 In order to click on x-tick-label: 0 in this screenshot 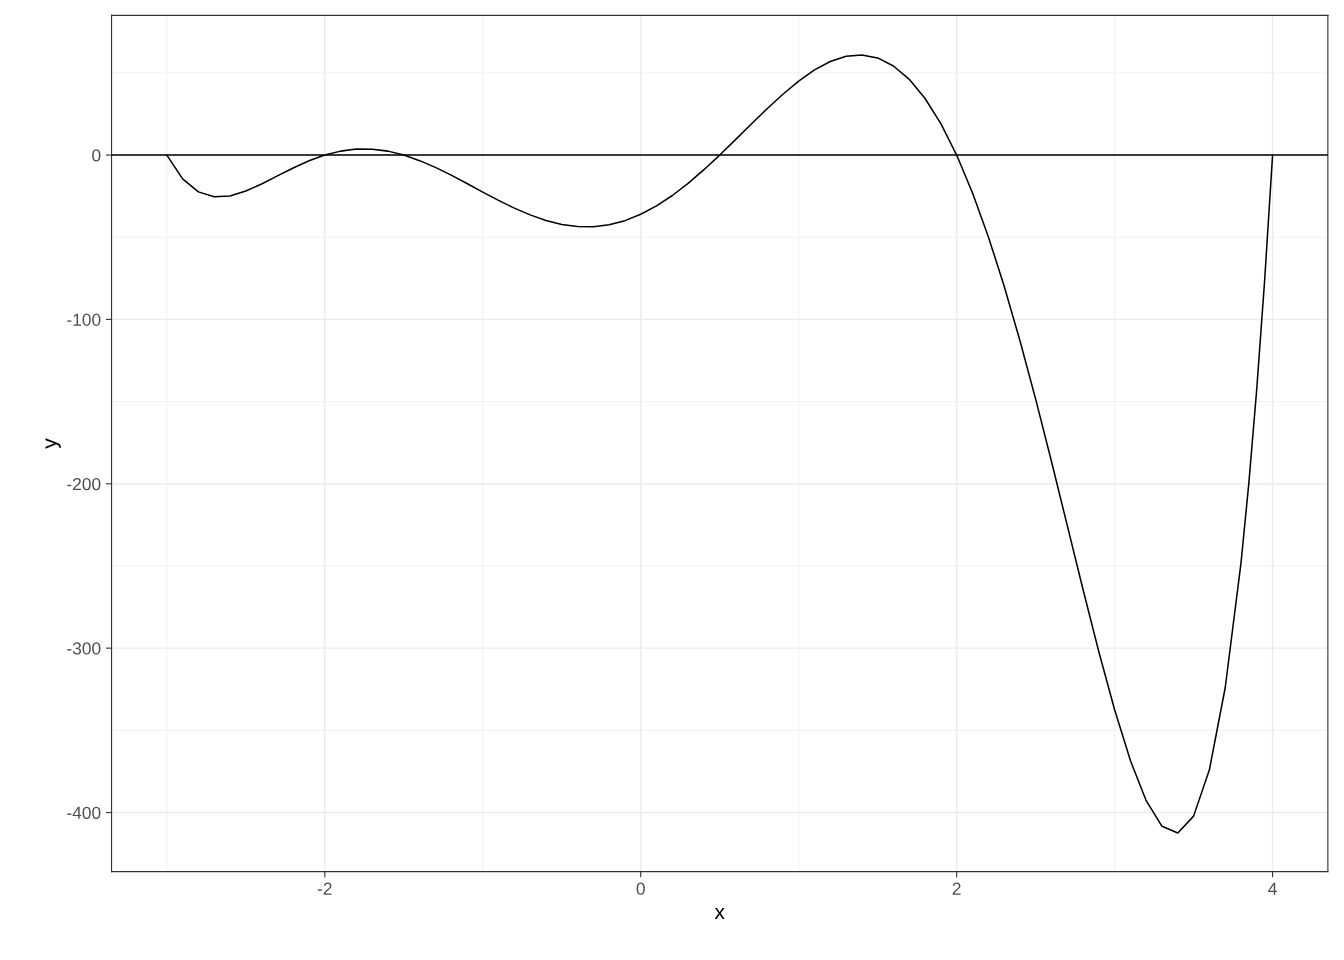, I will do `click(640, 888)`.